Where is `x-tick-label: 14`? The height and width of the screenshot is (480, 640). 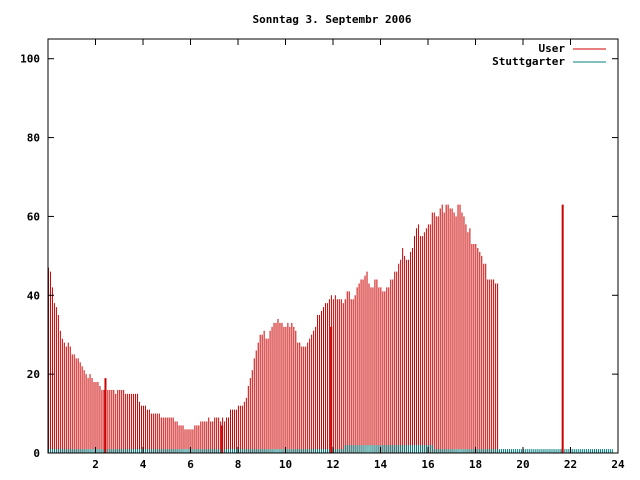 x-tick-label: 14 is located at coordinates (381, 464).